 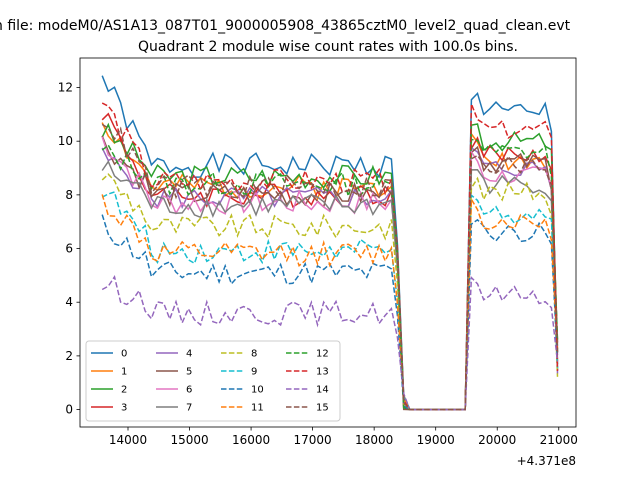 What do you see at coordinates (65, 141) in the screenshot?
I see `y-tick-label: 10` at bounding box center [65, 141].